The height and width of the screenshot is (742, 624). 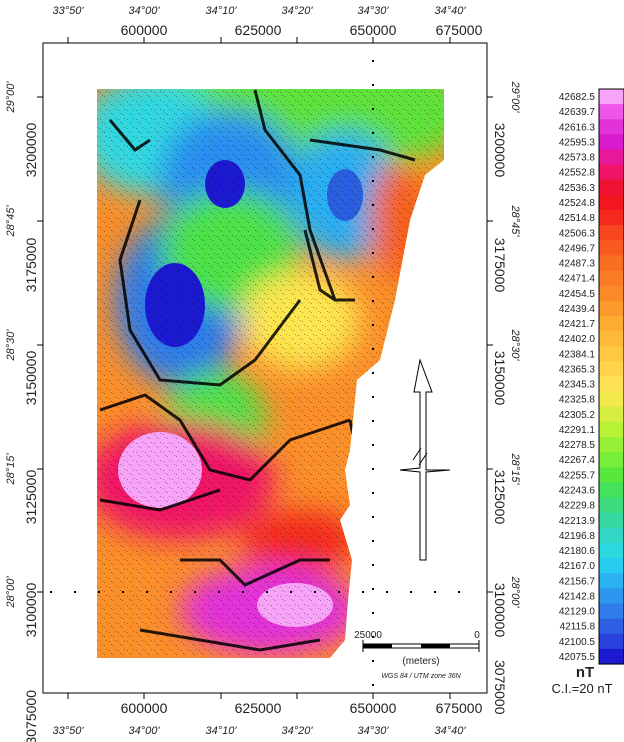 I want to click on left-utm-label: 3075000, so click(x=31, y=716).